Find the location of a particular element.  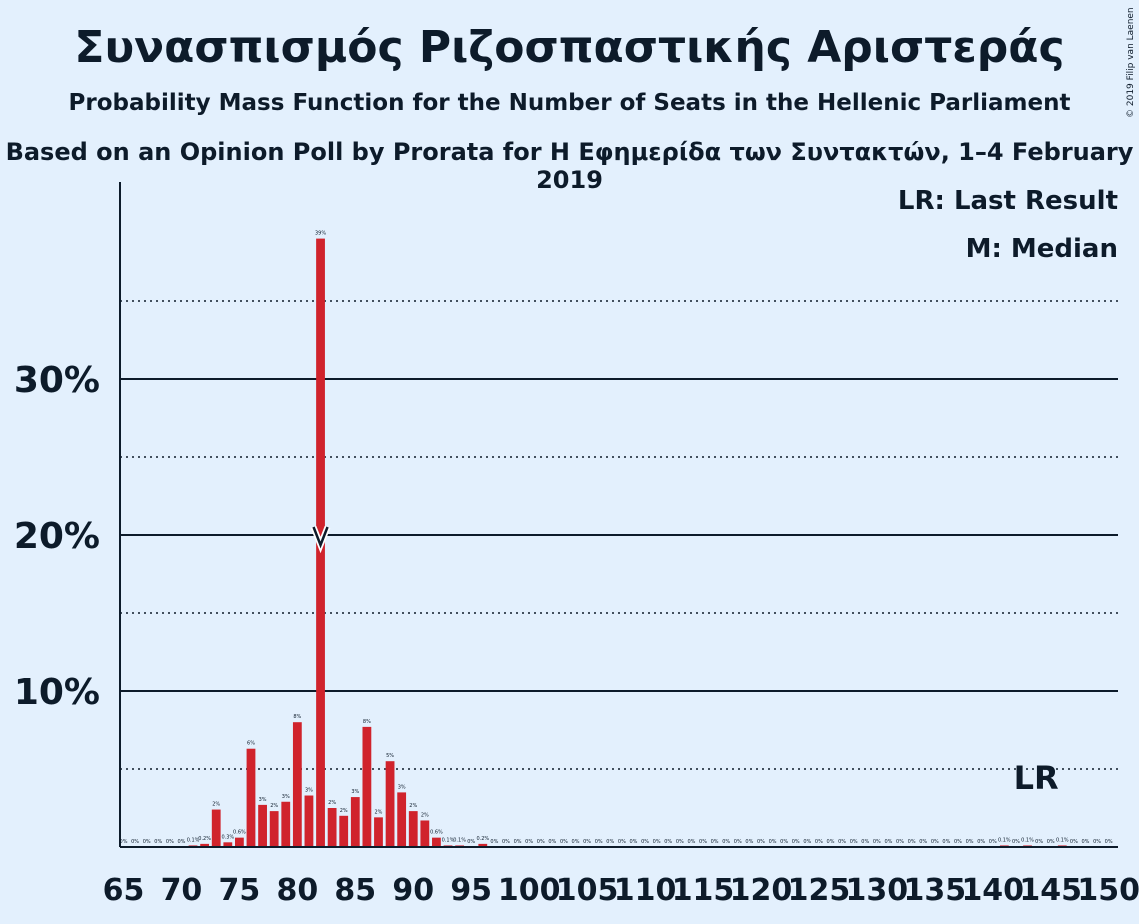

y-tick-label: 30% is located at coordinates (57, 380).